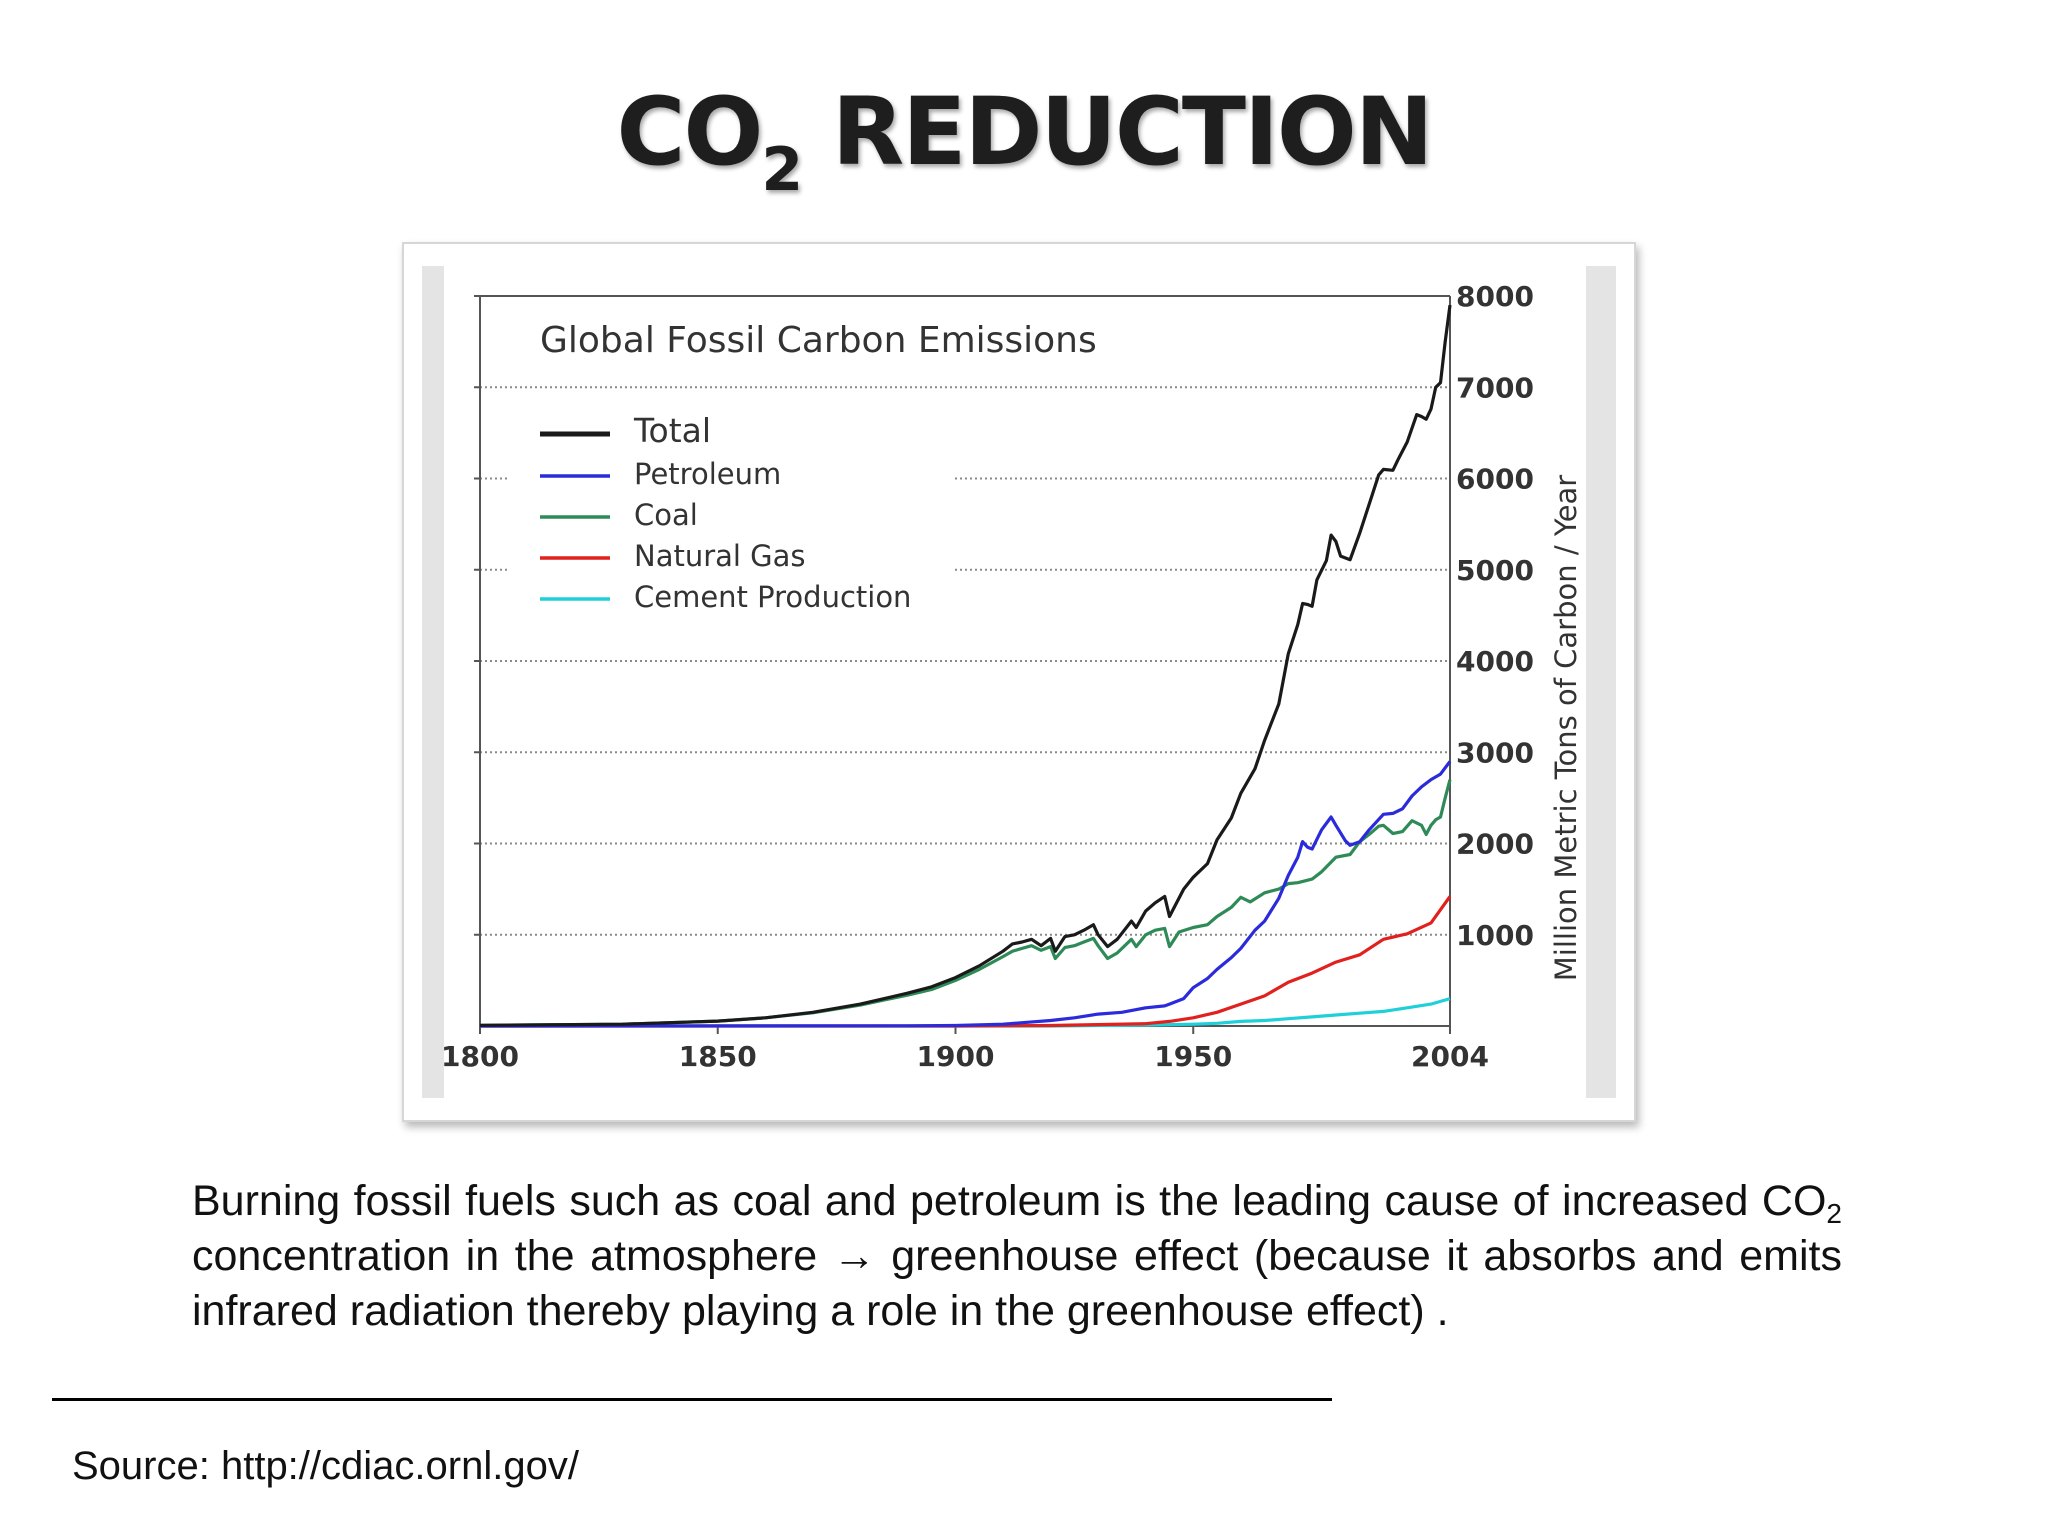 The width and height of the screenshot is (2048, 1536). I want to click on y-tick-label: 6000, so click(1495, 479).